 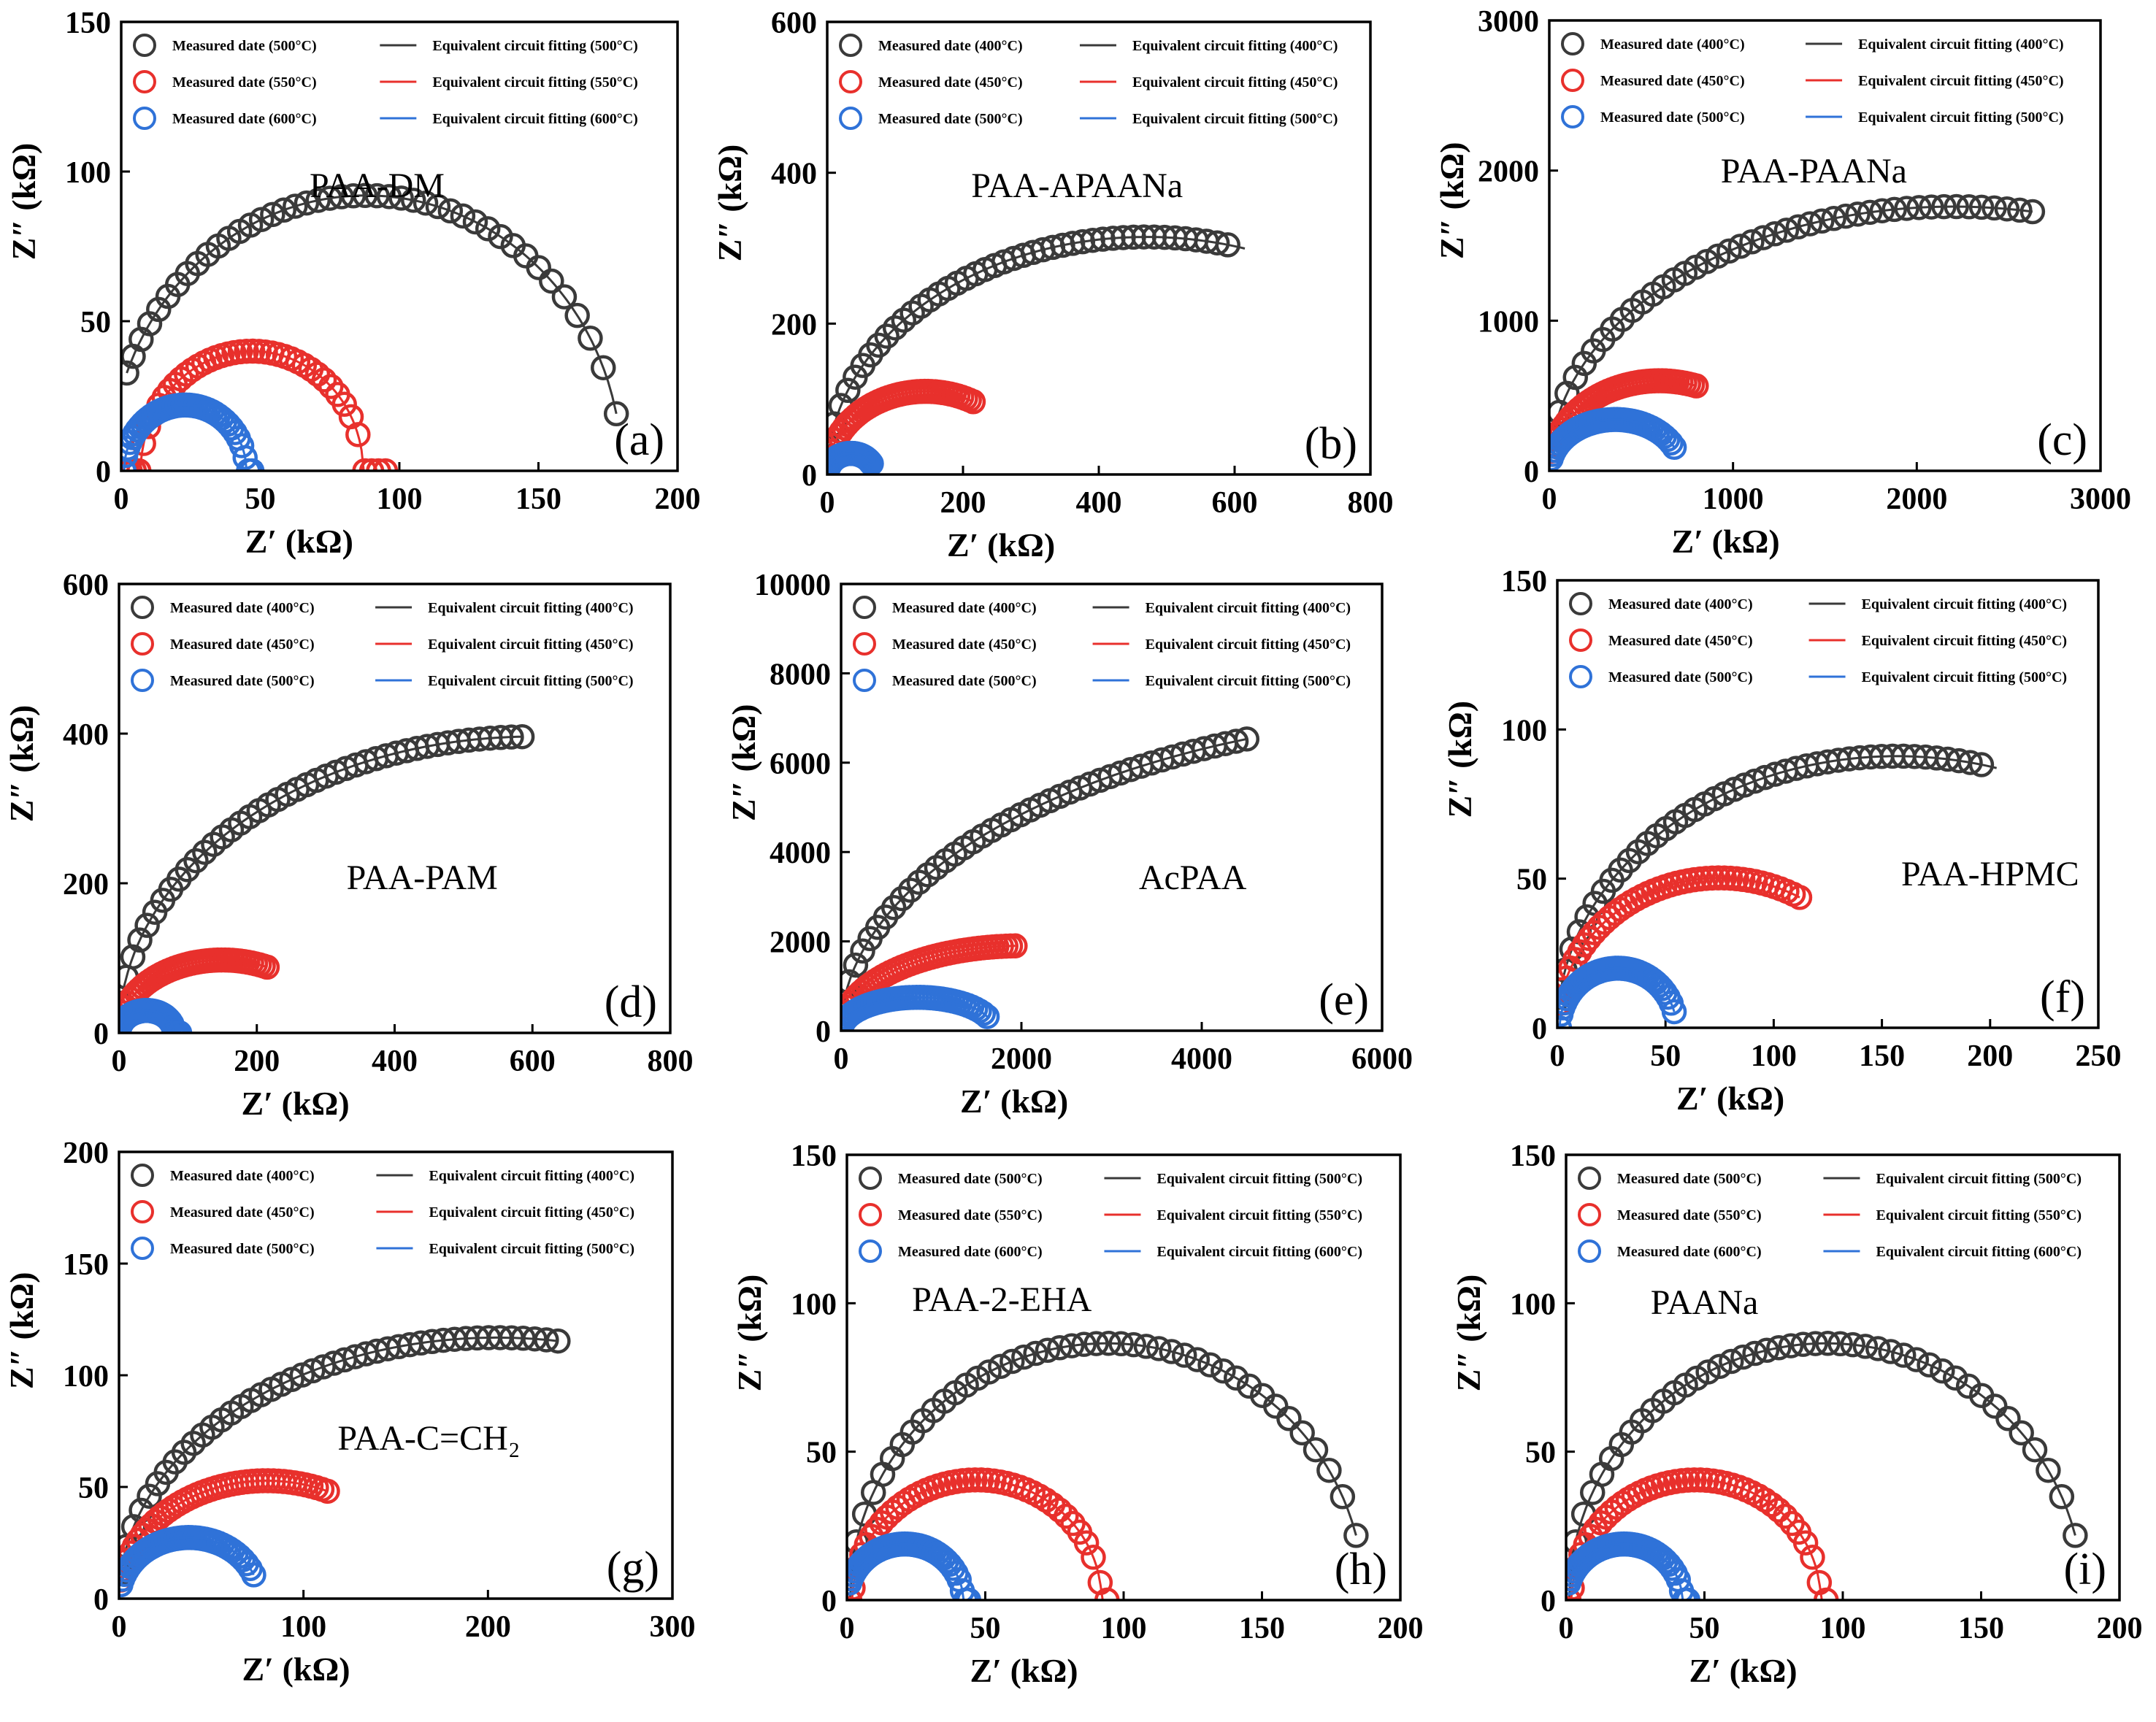 I want to click on legend-label: Measured date (400°C), so click(x=242, y=608).